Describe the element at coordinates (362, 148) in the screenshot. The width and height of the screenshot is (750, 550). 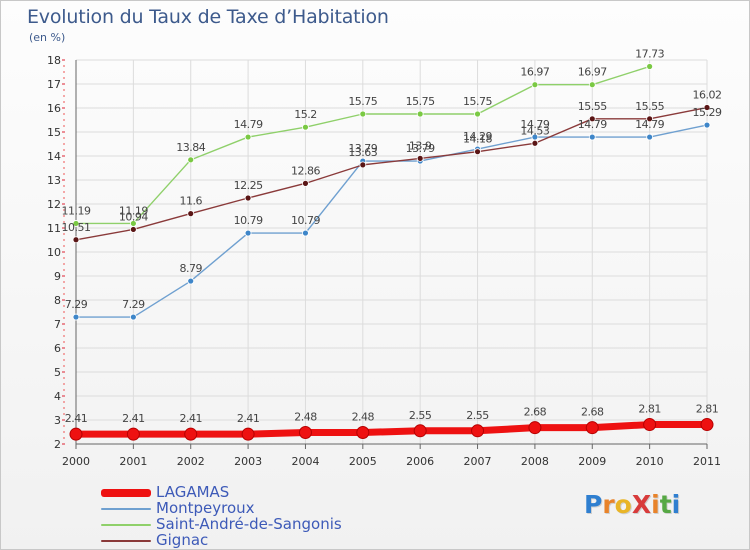
I see `data-label-montpeyroux: 13.79` at that location.